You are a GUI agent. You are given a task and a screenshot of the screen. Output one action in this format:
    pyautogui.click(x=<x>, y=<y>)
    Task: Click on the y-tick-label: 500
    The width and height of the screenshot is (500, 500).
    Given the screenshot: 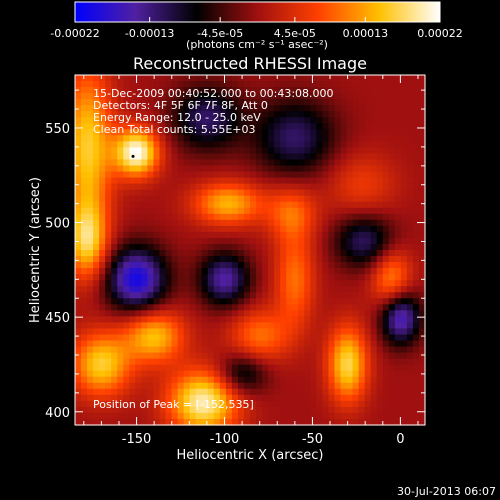 What is the action you would take?
    pyautogui.click(x=57, y=224)
    